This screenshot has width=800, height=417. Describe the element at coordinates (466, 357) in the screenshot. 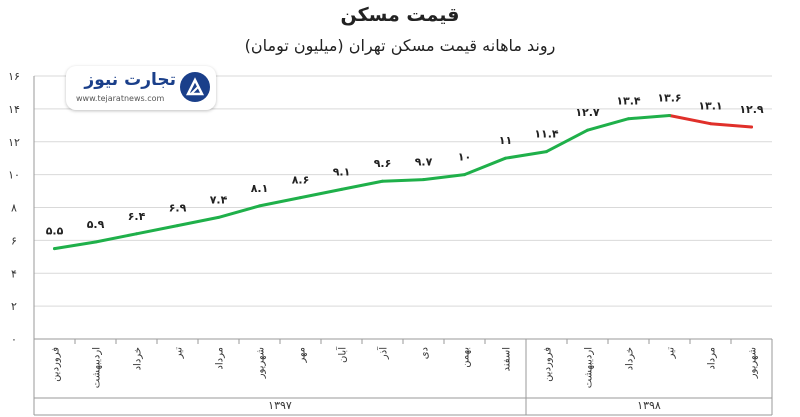

I see `x-tick-label: بهمن` at that location.